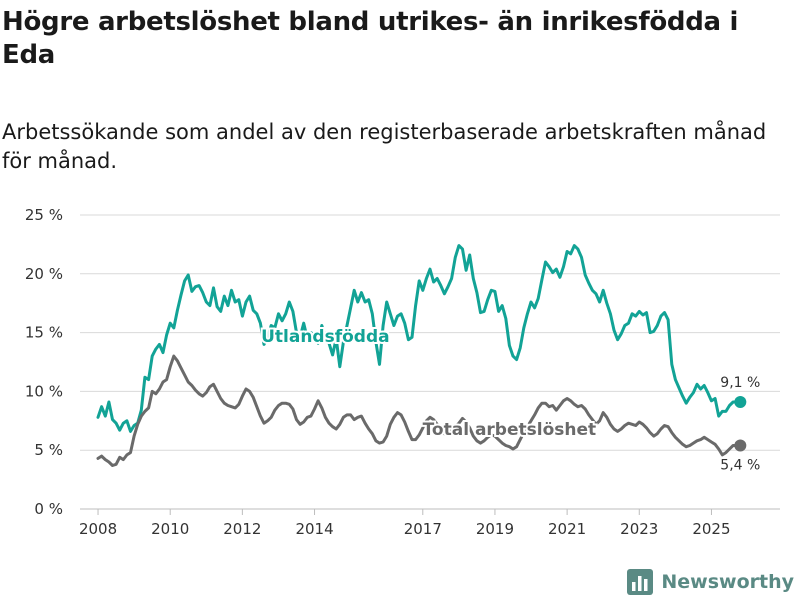  I want to click on series-name-label: Total arbetslöshet, so click(510, 430).